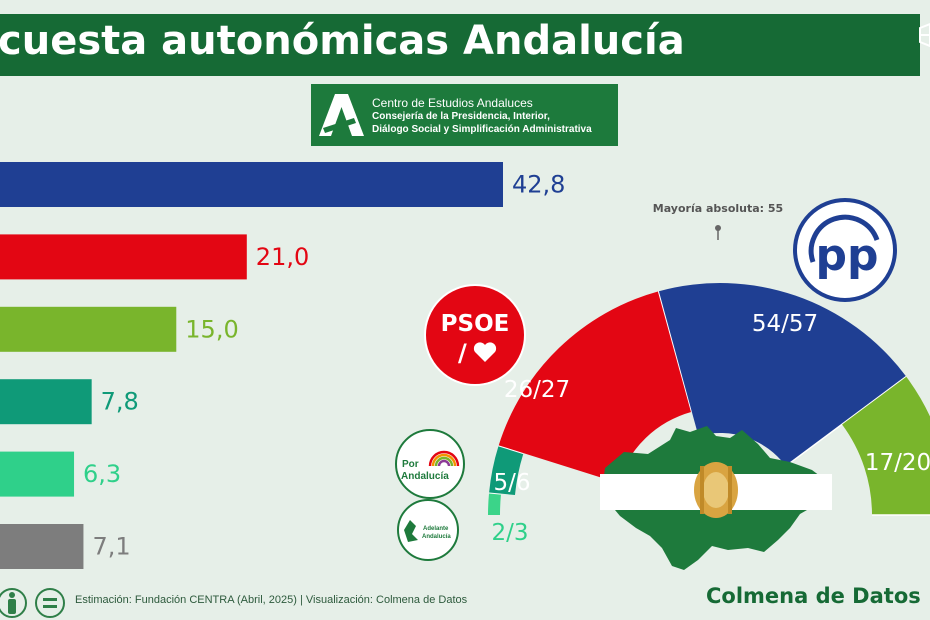  What do you see at coordinates (102, 474) in the screenshot?
I see `bar-value-label-4: 6,3` at bounding box center [102, 474].